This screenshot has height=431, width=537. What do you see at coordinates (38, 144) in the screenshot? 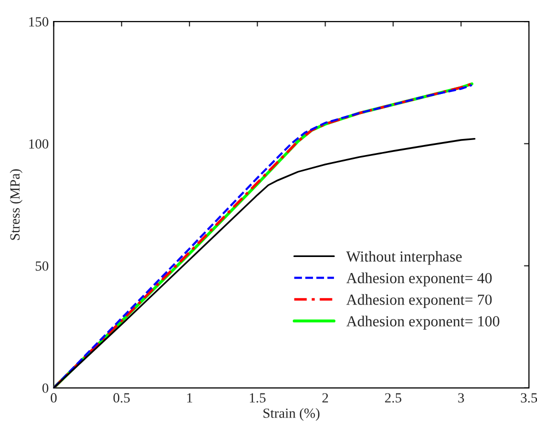
I see `y-tick-label: 100` at bounding box center [38, 144].